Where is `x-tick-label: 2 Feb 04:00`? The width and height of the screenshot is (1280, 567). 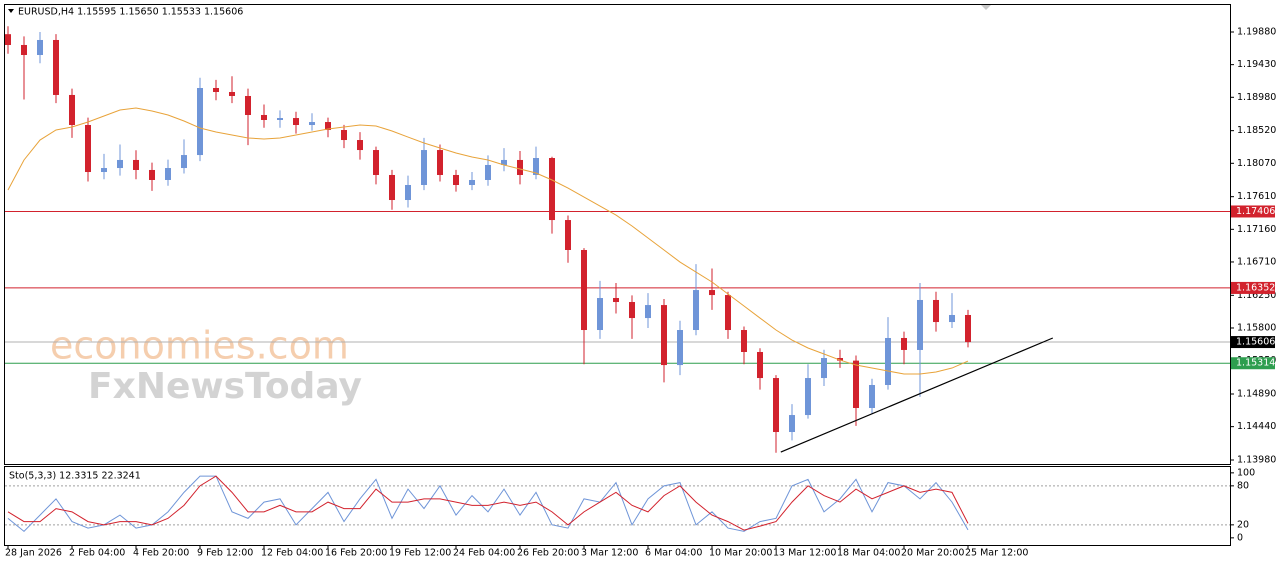
x-tick-label: 2 Feb 04:00 is located at coordinates (97, 553).